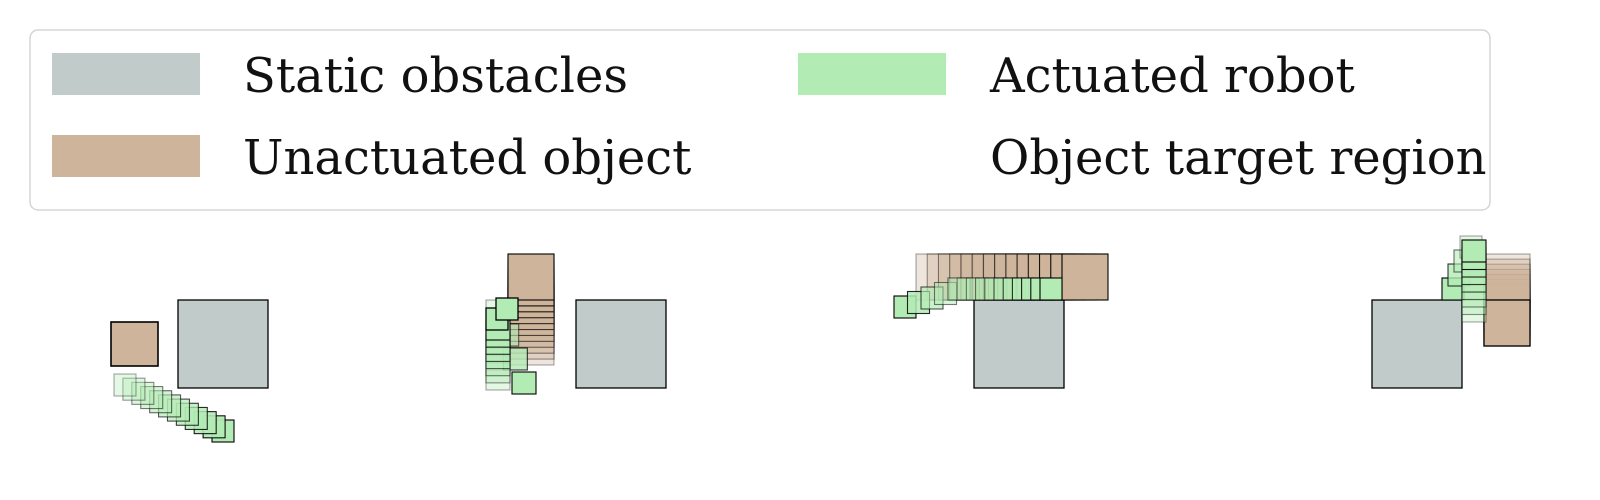  I want to click on legend-swatch-static, so click(126, 74).